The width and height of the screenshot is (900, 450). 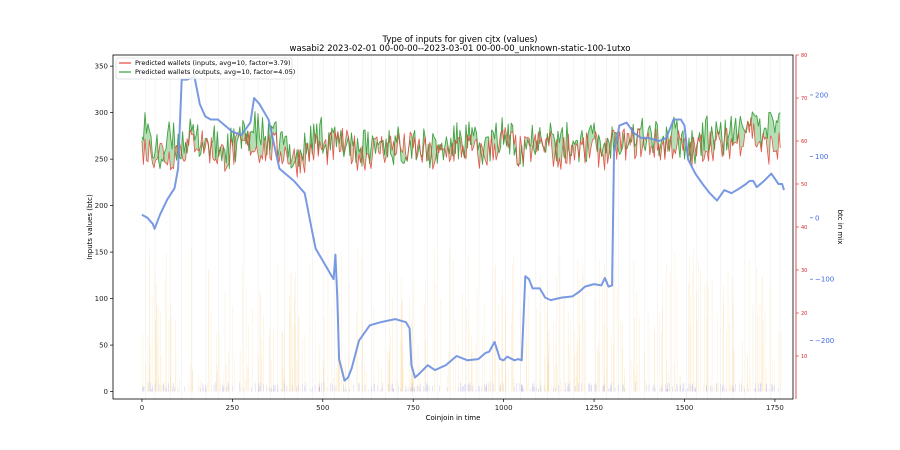 I want to click on series-line-outputs, so click(x=461, y=140).